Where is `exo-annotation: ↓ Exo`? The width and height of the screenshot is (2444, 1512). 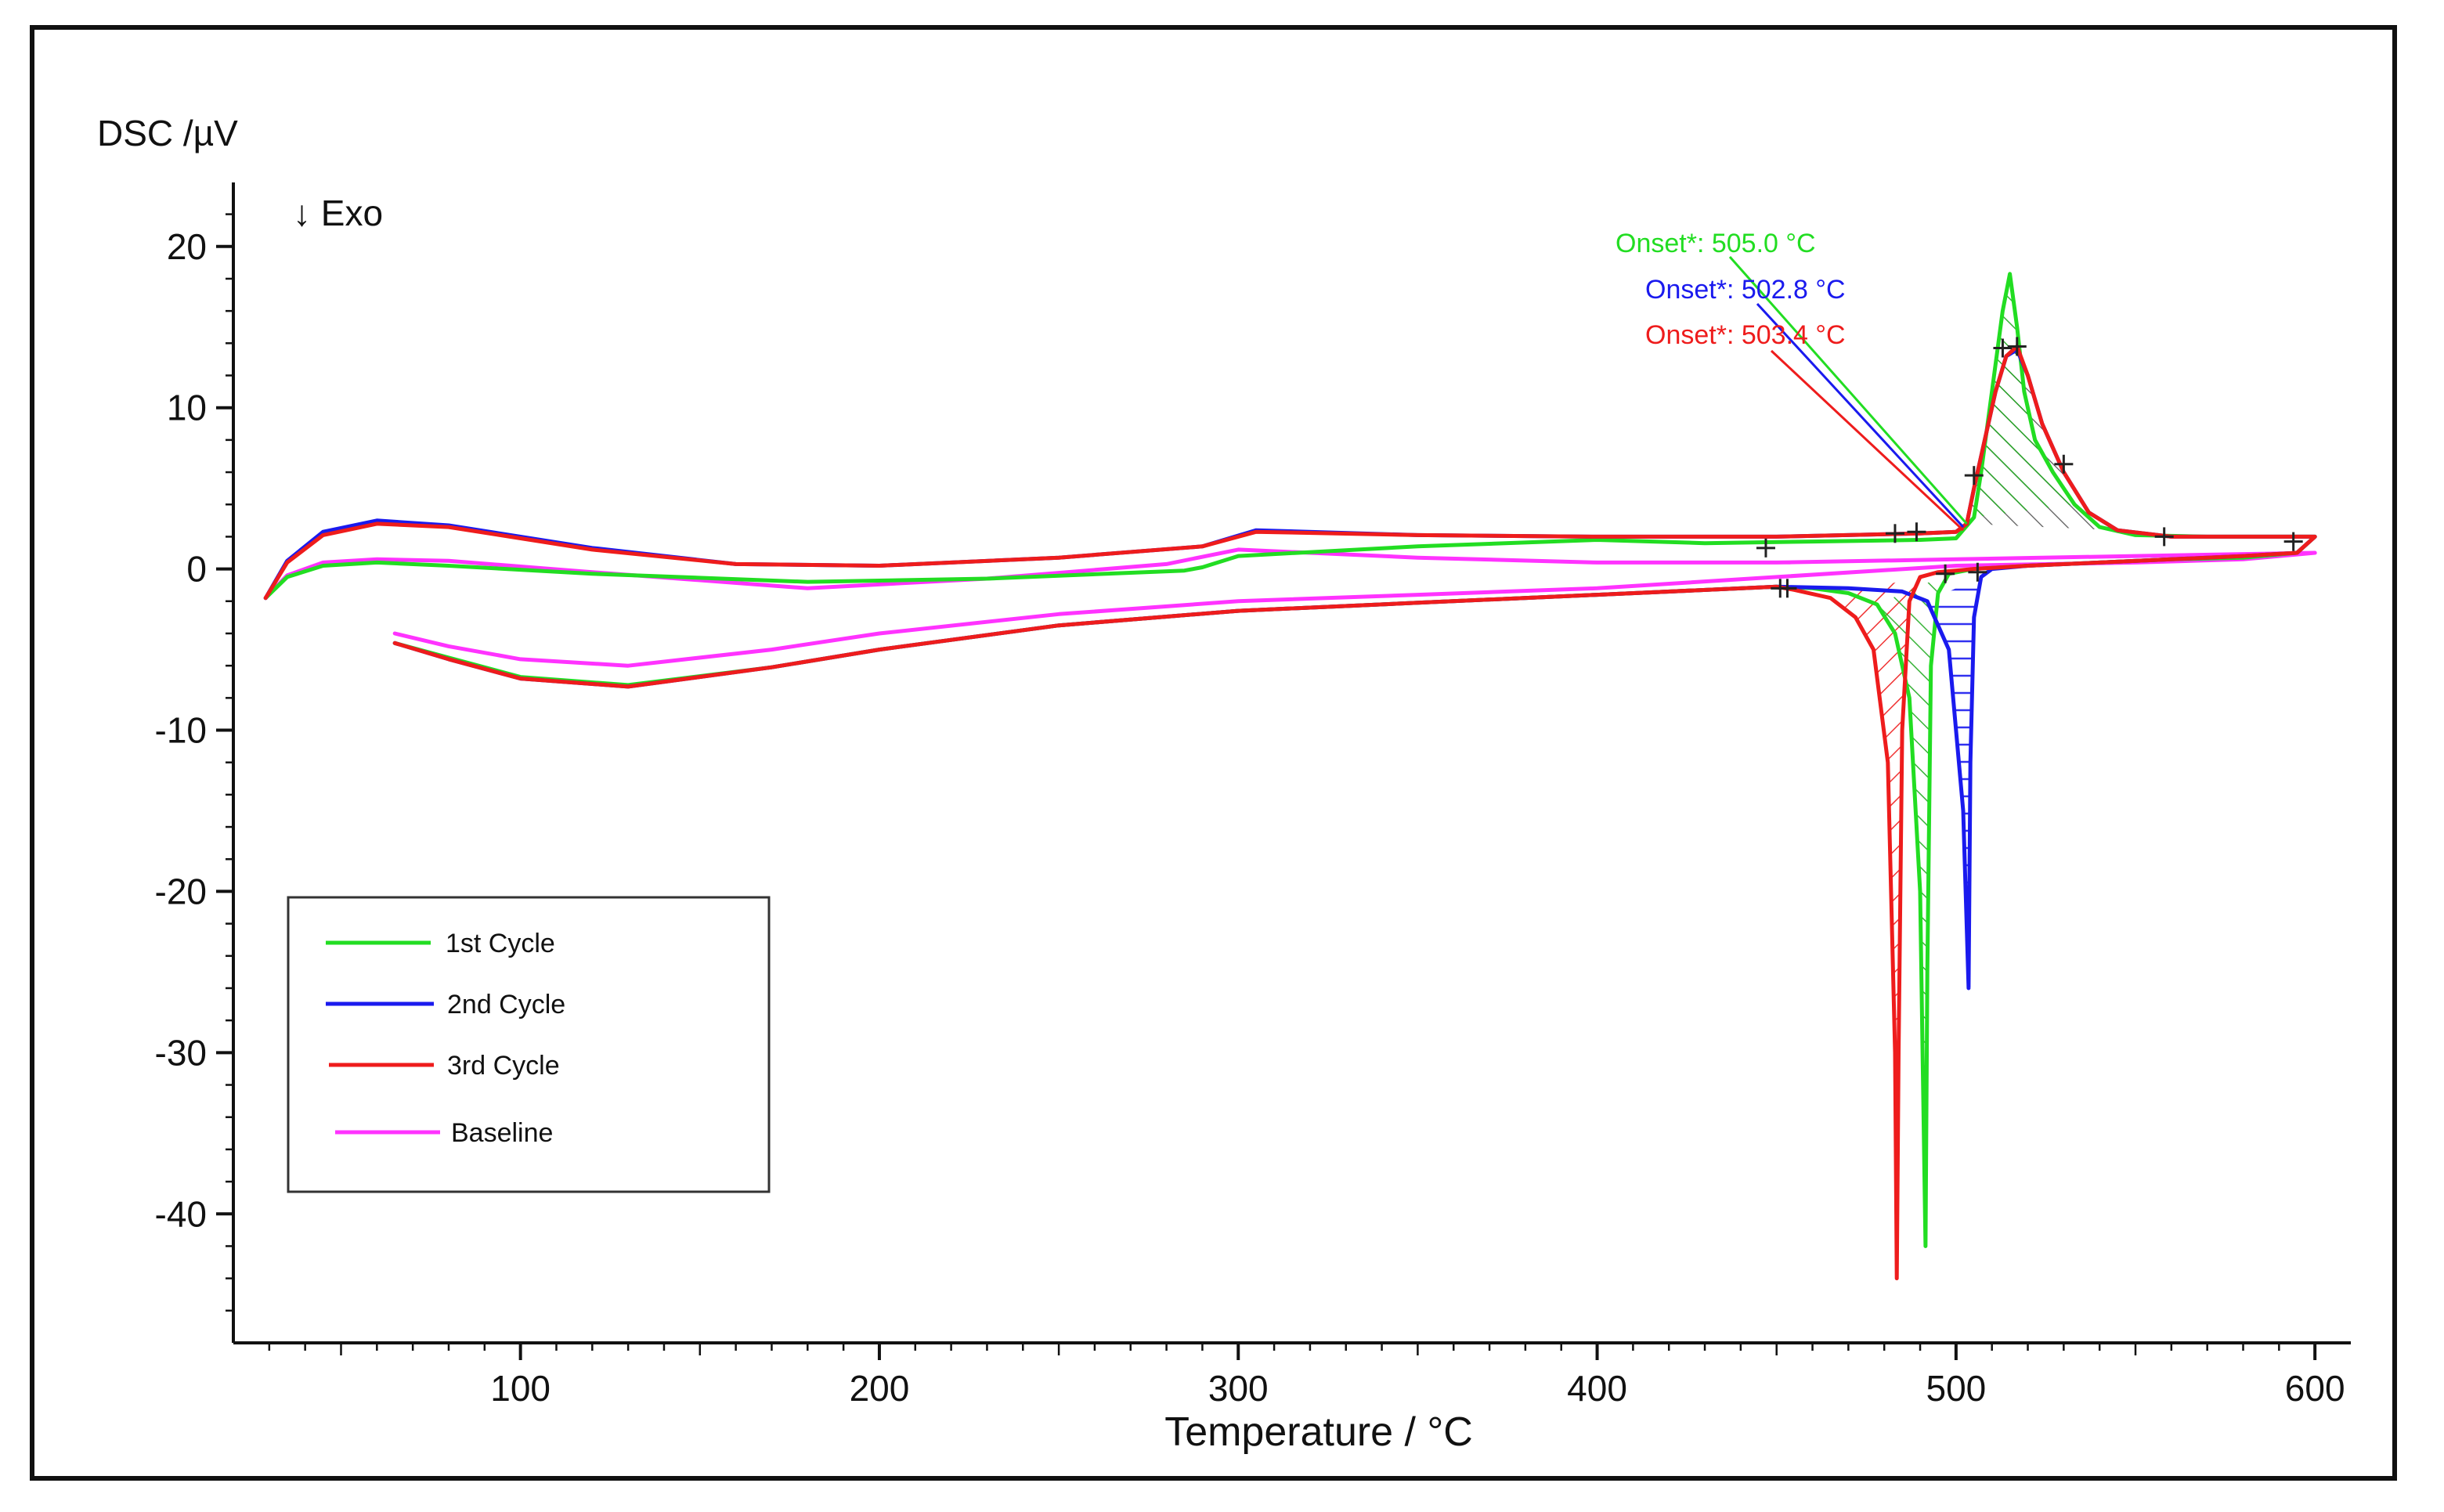
exo-annotation: ↓ Exo is located at coordinates (338, 213).